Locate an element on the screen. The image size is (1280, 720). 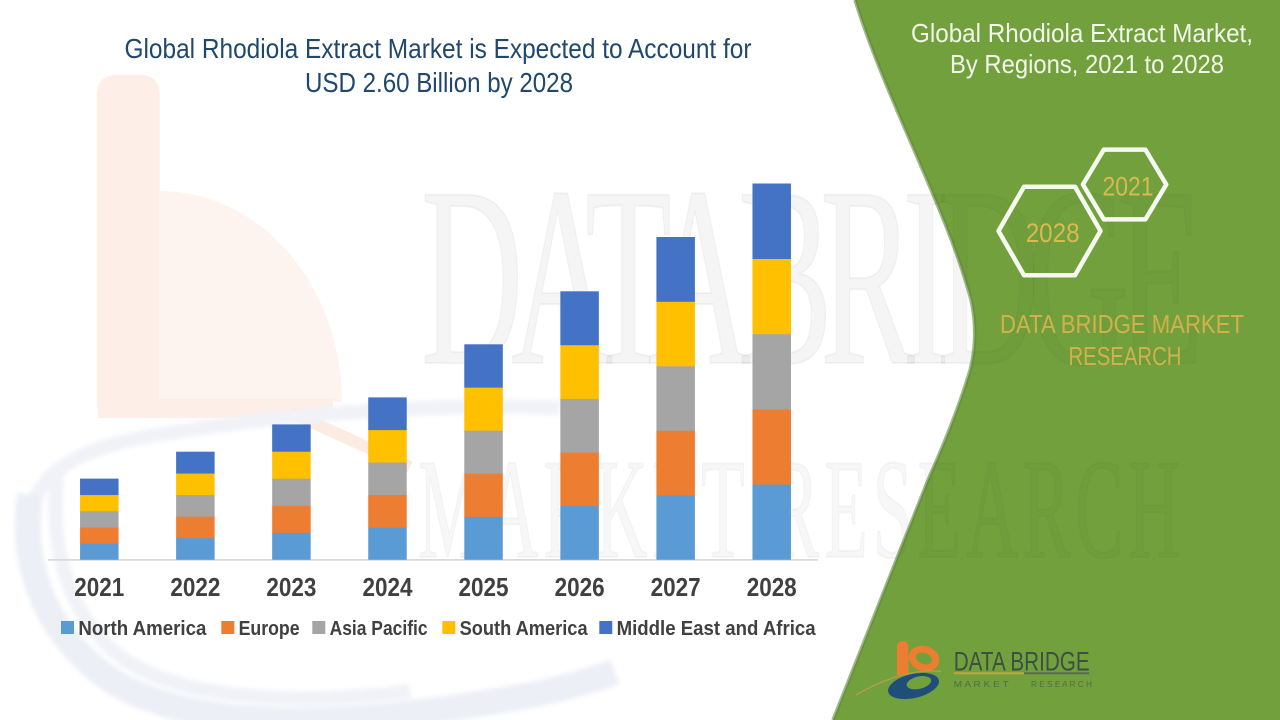
svg-text: By Regions, 2021 to 2028 is located at coordinates (1087, 64).